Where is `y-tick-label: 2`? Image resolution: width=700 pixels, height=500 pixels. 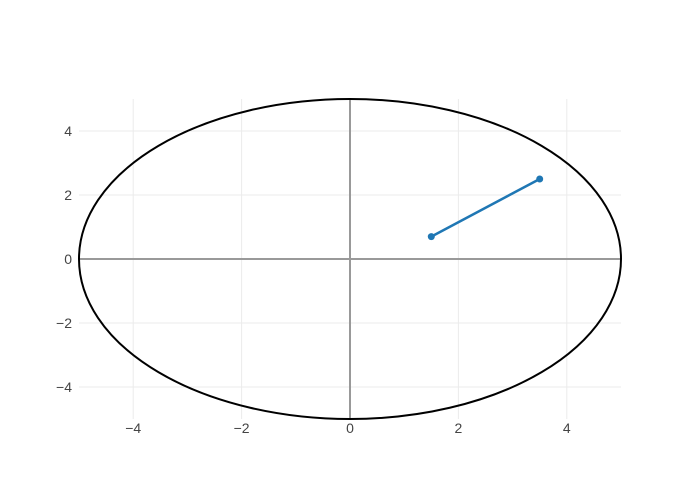 y-tick-label: 2 is located at coordinates (68, 195).